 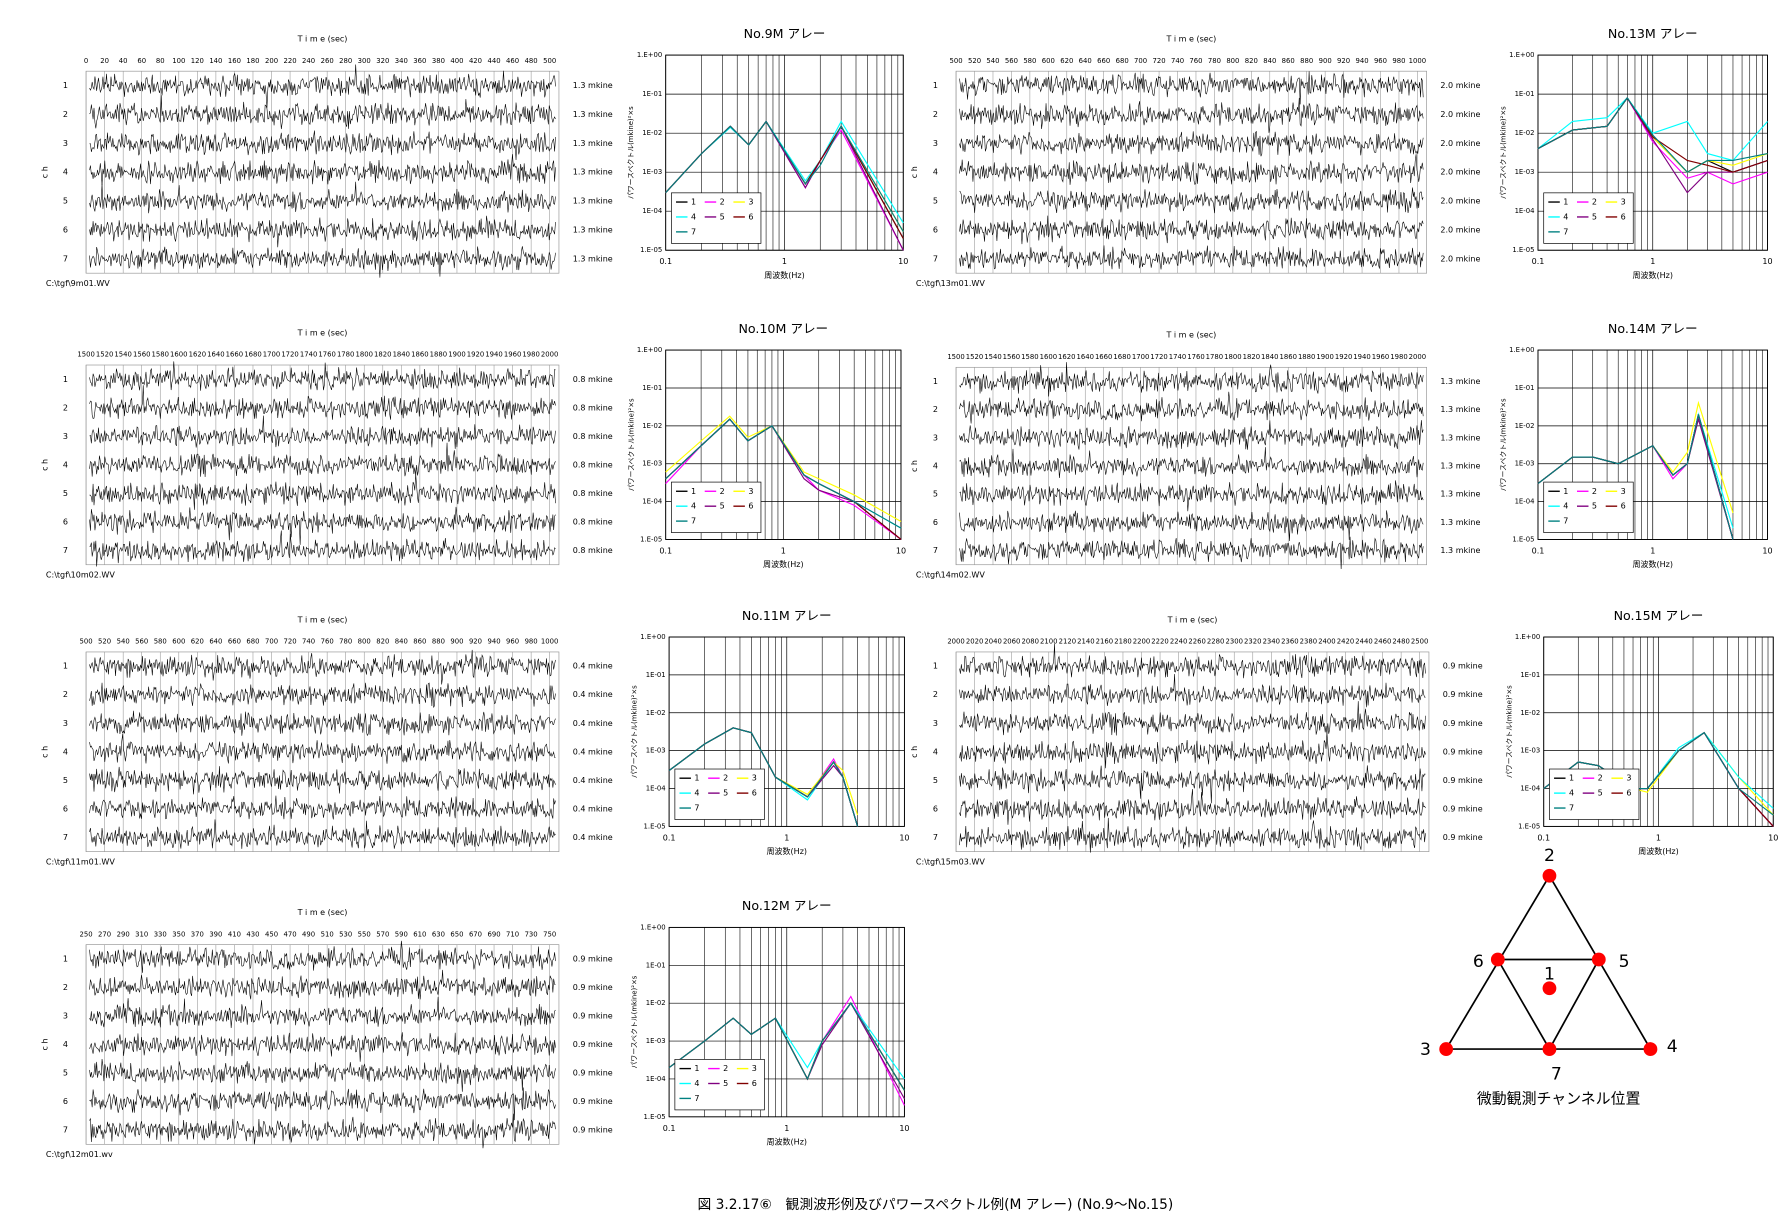 I want to click on x-tick-label: 490, so click(x=308, y=934).